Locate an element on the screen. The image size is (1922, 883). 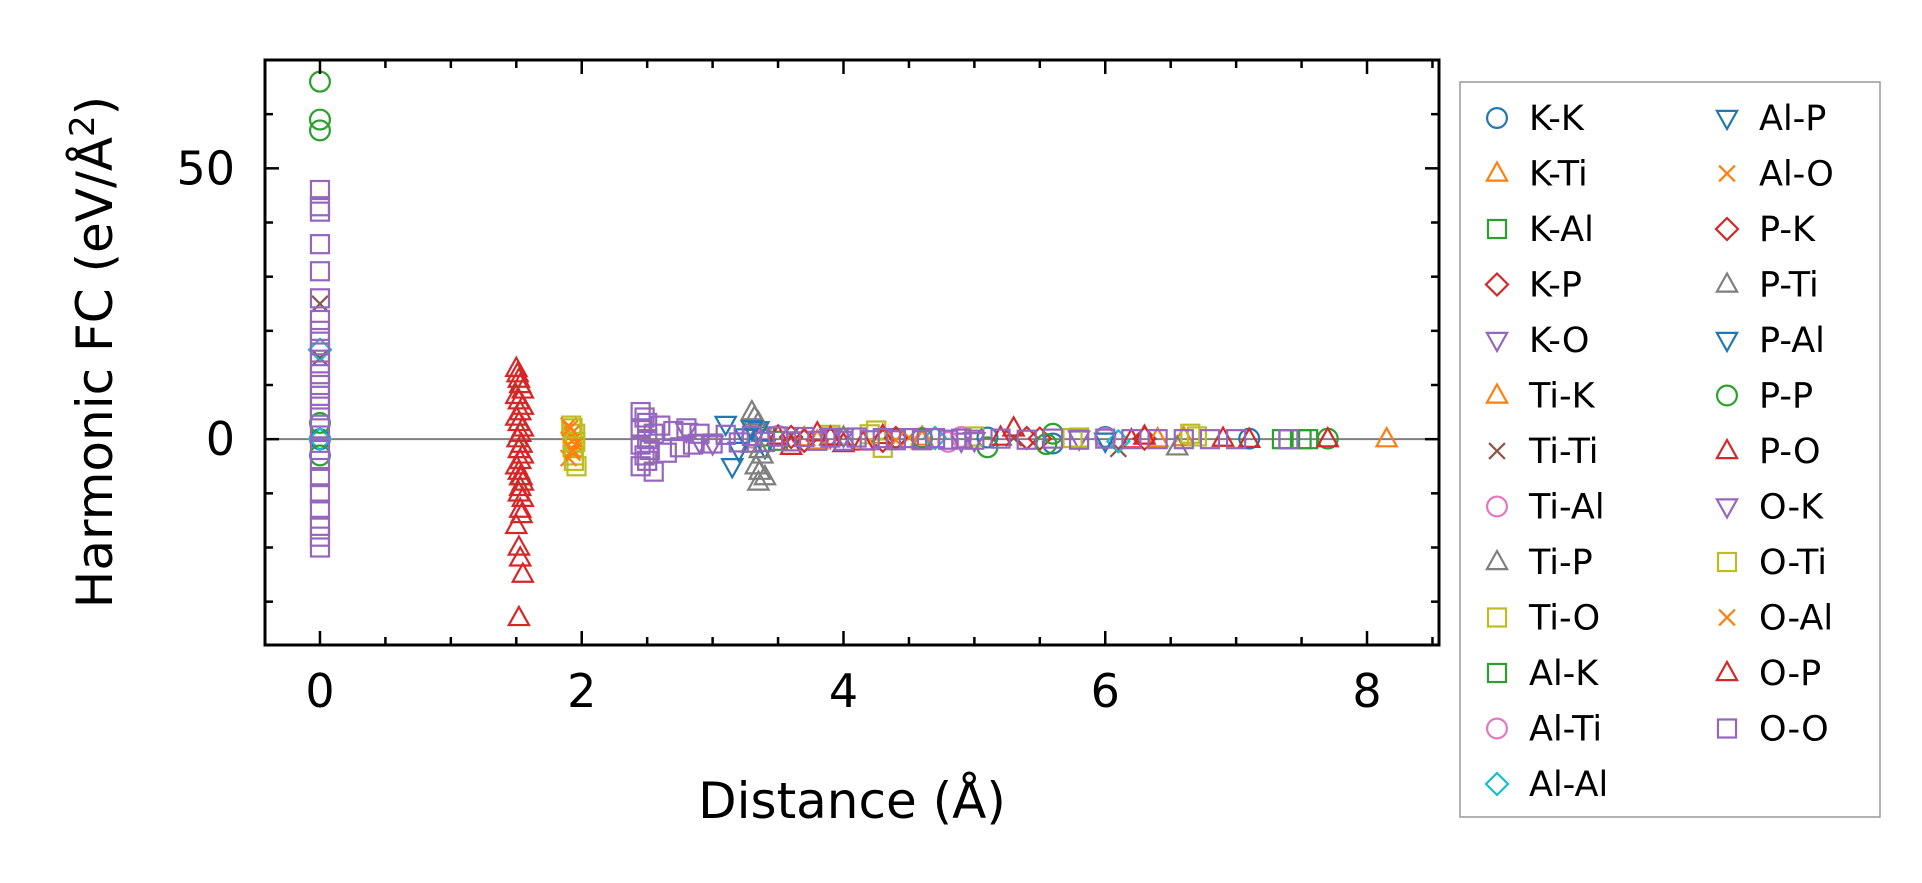
legend-label: K-K is located at coordinates (1557, 119).